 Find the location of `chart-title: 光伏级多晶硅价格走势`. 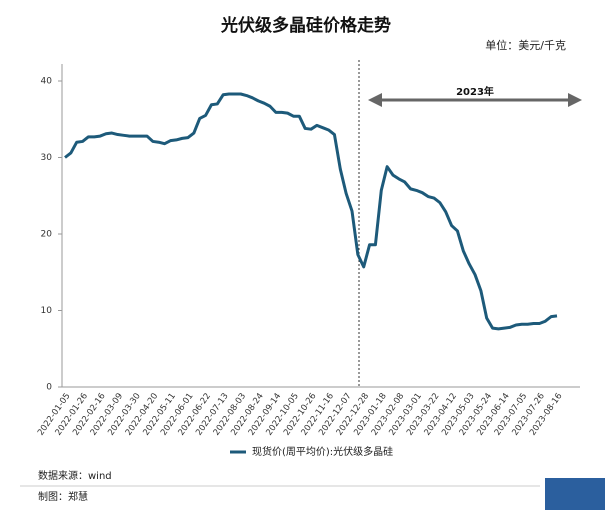

chart-title: 光伏级多晶硅价格走势 is located at coordinates (305, 25).